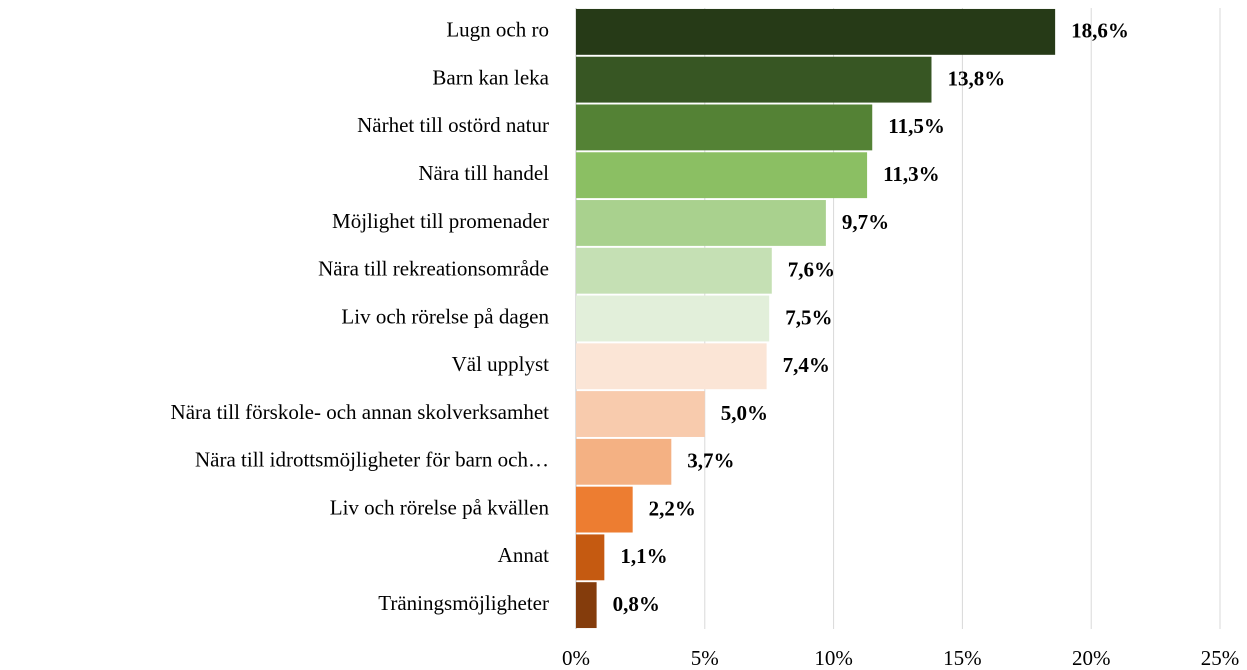 This screenshot has width=1247, height=670. I want to click on value-label: 3,7%, so click(710, 461).